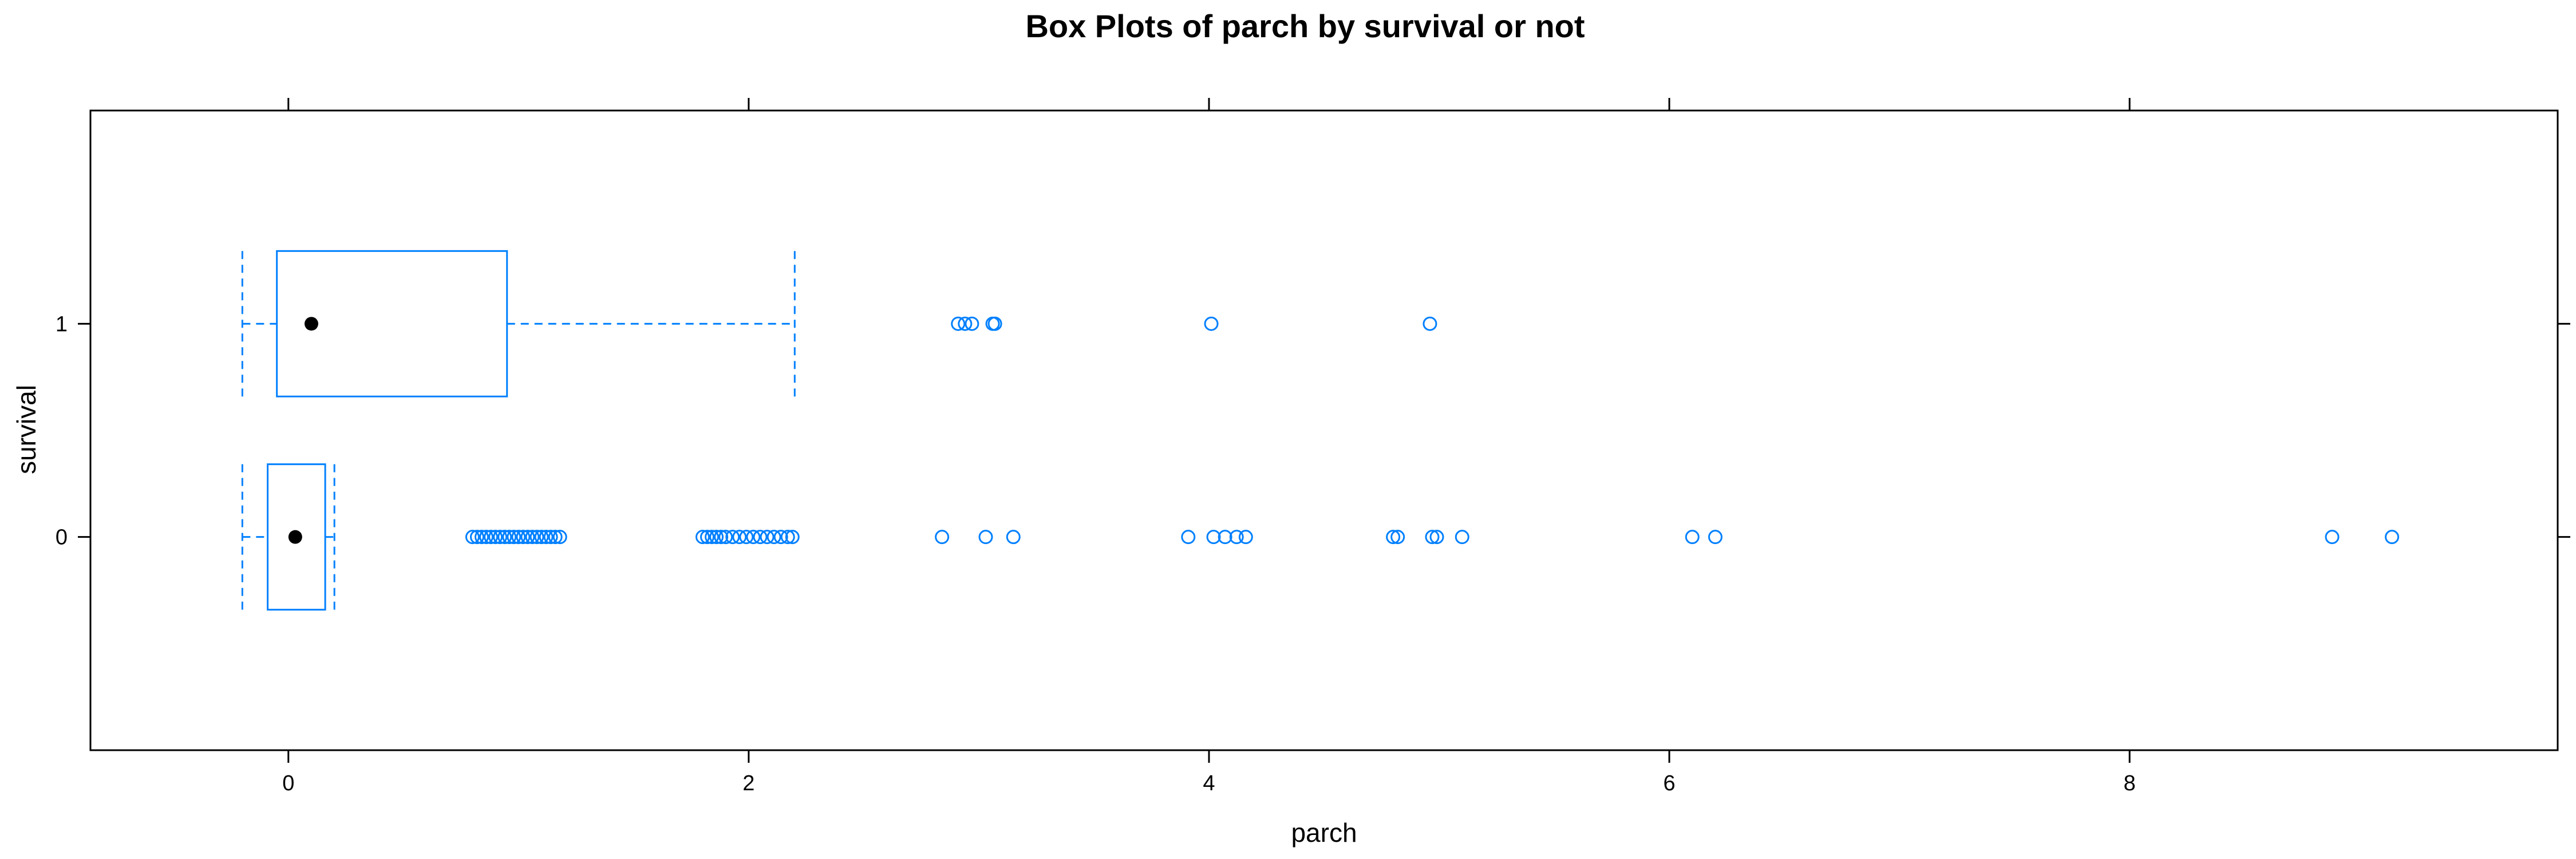 The width and height of the screenshot is (2576, 859). I want to click on x-tick-label: 6, so click(1670, 783).